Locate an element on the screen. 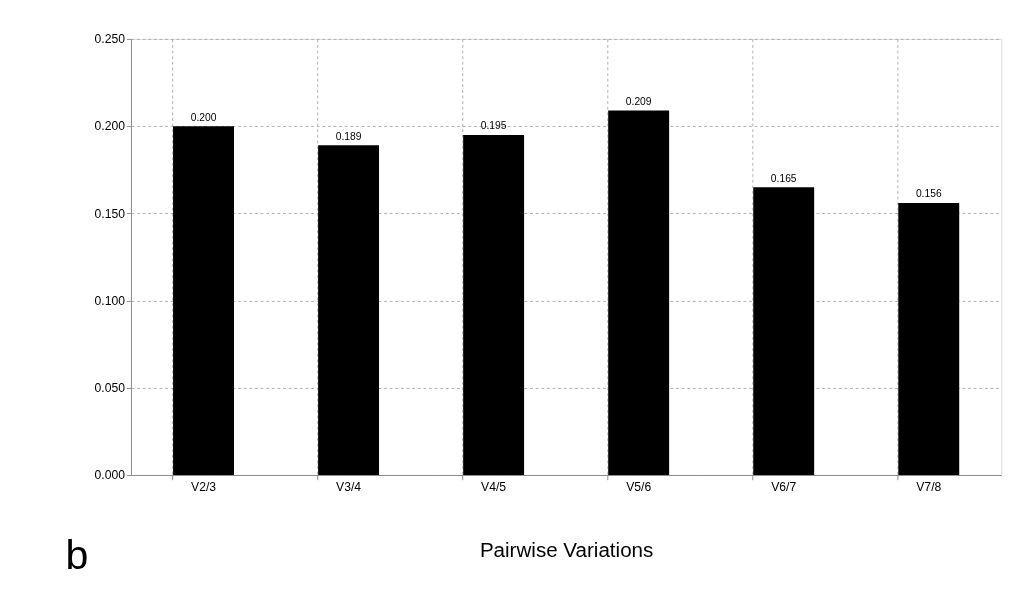  x-tick-label: V5/6 is located at coordinates (639, 487).